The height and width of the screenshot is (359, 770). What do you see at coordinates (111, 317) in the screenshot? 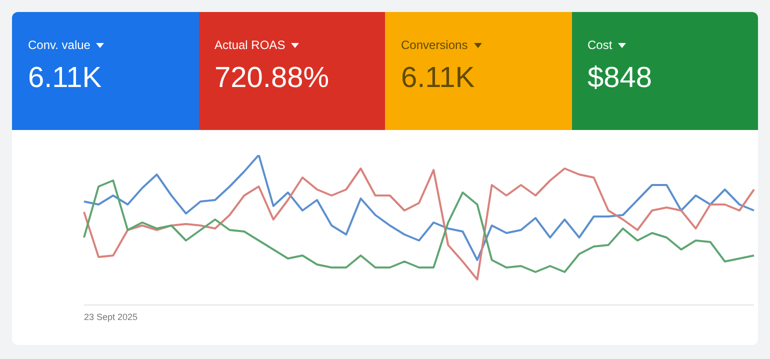
I see `text: 23 Sept 2025` at bounding box center [111, 317].